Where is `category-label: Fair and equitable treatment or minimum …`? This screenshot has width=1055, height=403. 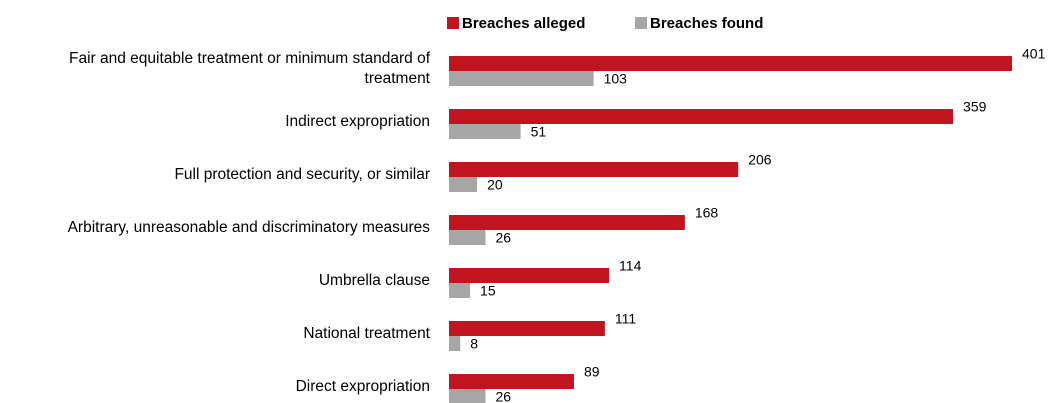
category-label: Fair and equitable treatment or minimum … is located at coordinates (249, 68).